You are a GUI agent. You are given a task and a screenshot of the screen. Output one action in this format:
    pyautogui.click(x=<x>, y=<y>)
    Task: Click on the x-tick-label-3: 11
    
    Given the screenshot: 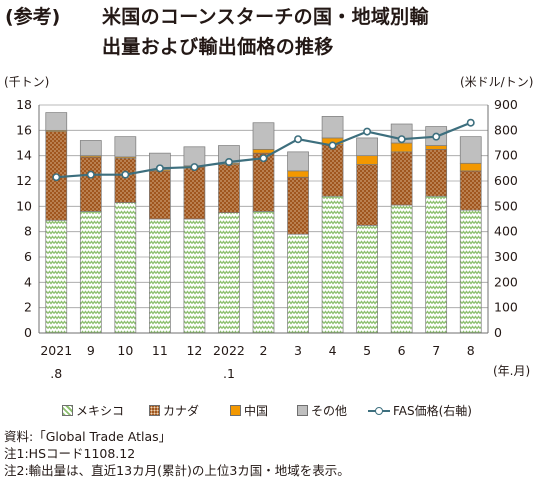 What is the action you would take?
    pyautogui.click(x=160, y=350)
    